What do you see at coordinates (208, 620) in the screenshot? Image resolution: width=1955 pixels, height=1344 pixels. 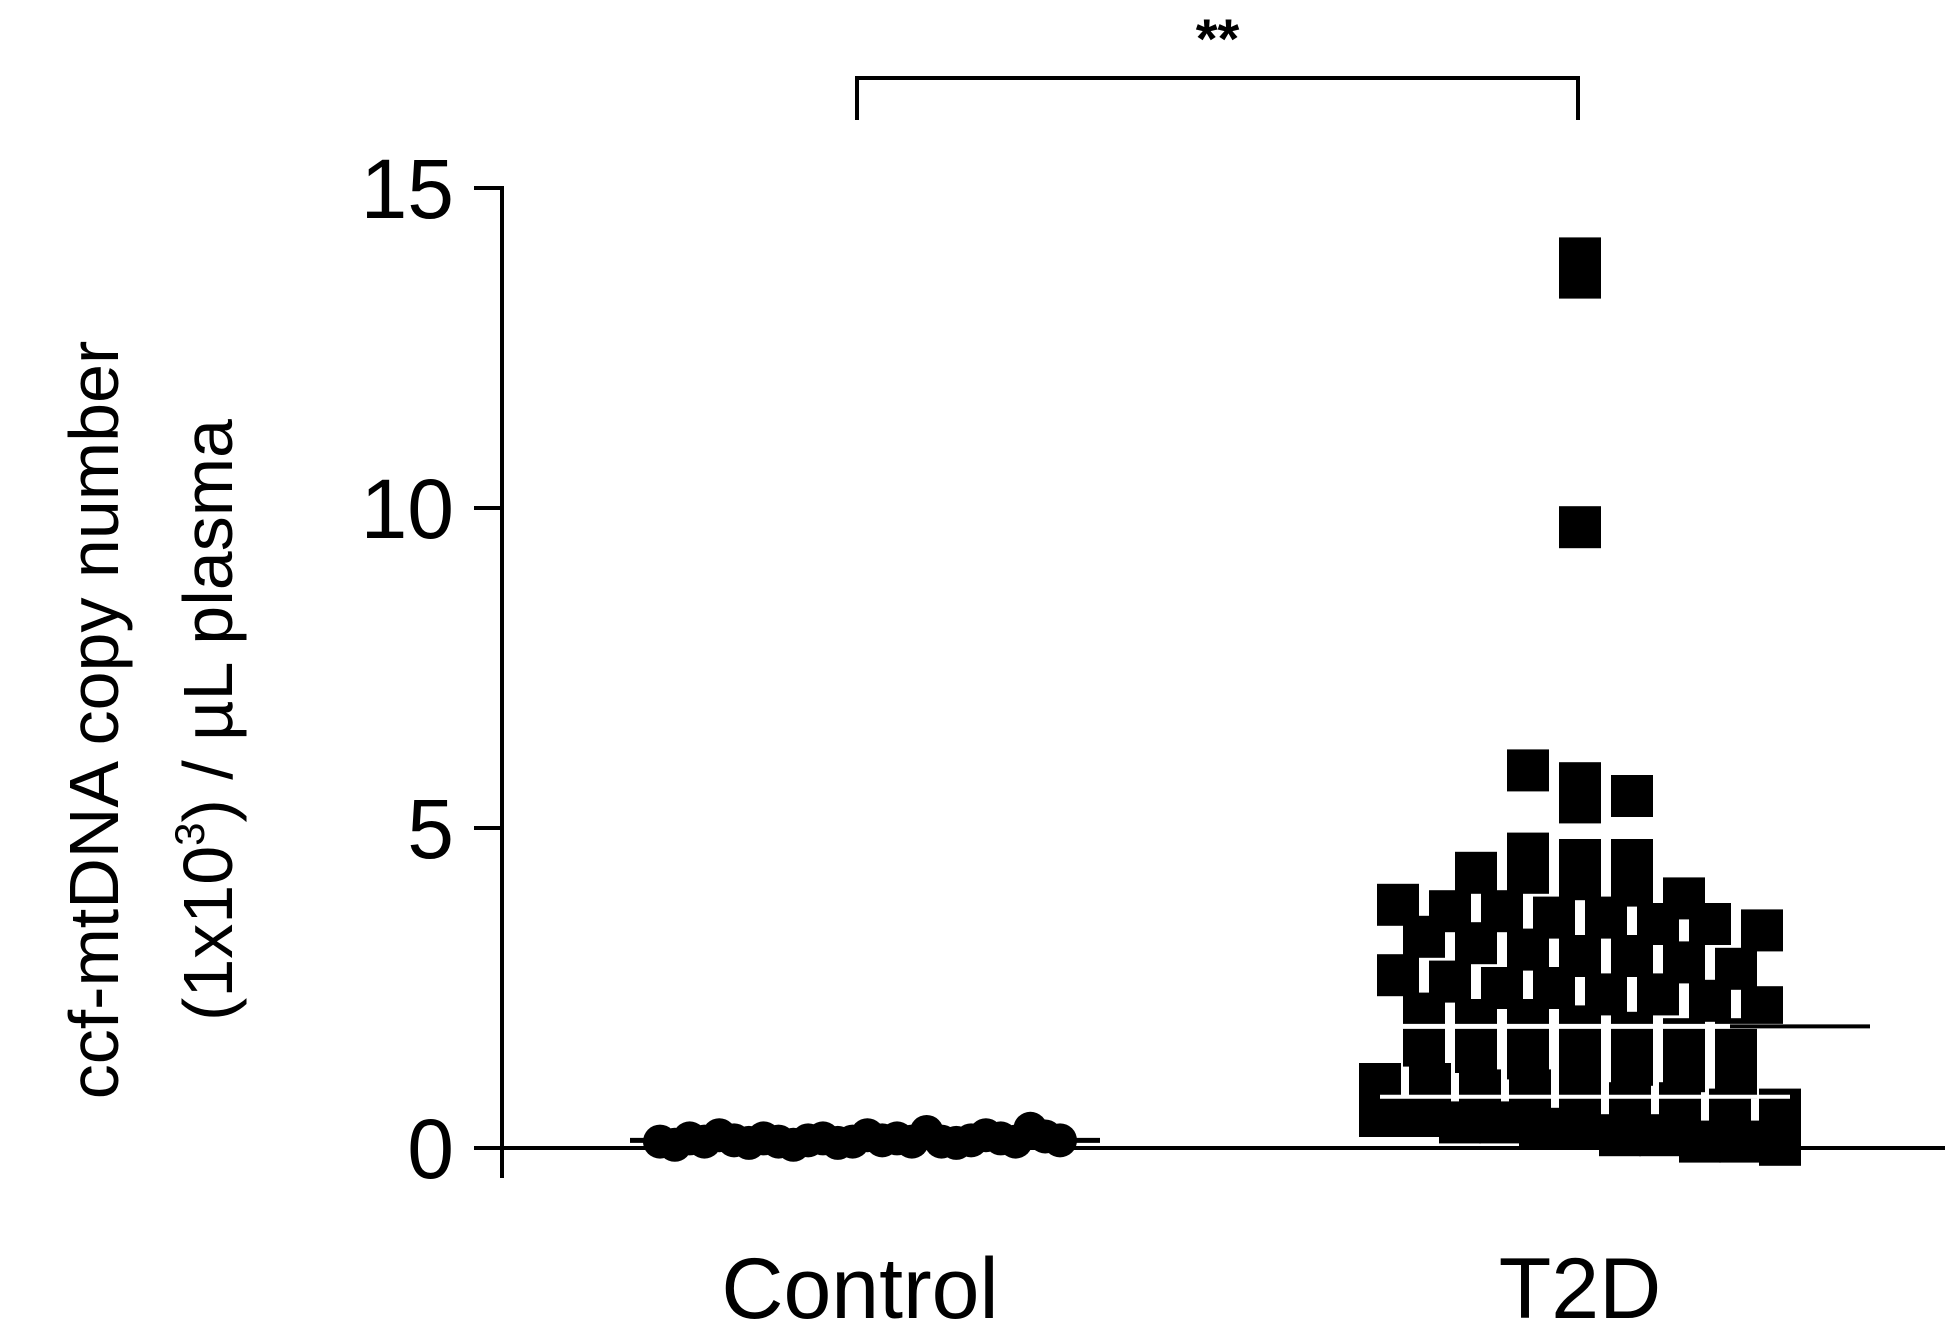 I see `y-axis-title-suffix: ) / µL plasma` at bounding box center [208, 620].